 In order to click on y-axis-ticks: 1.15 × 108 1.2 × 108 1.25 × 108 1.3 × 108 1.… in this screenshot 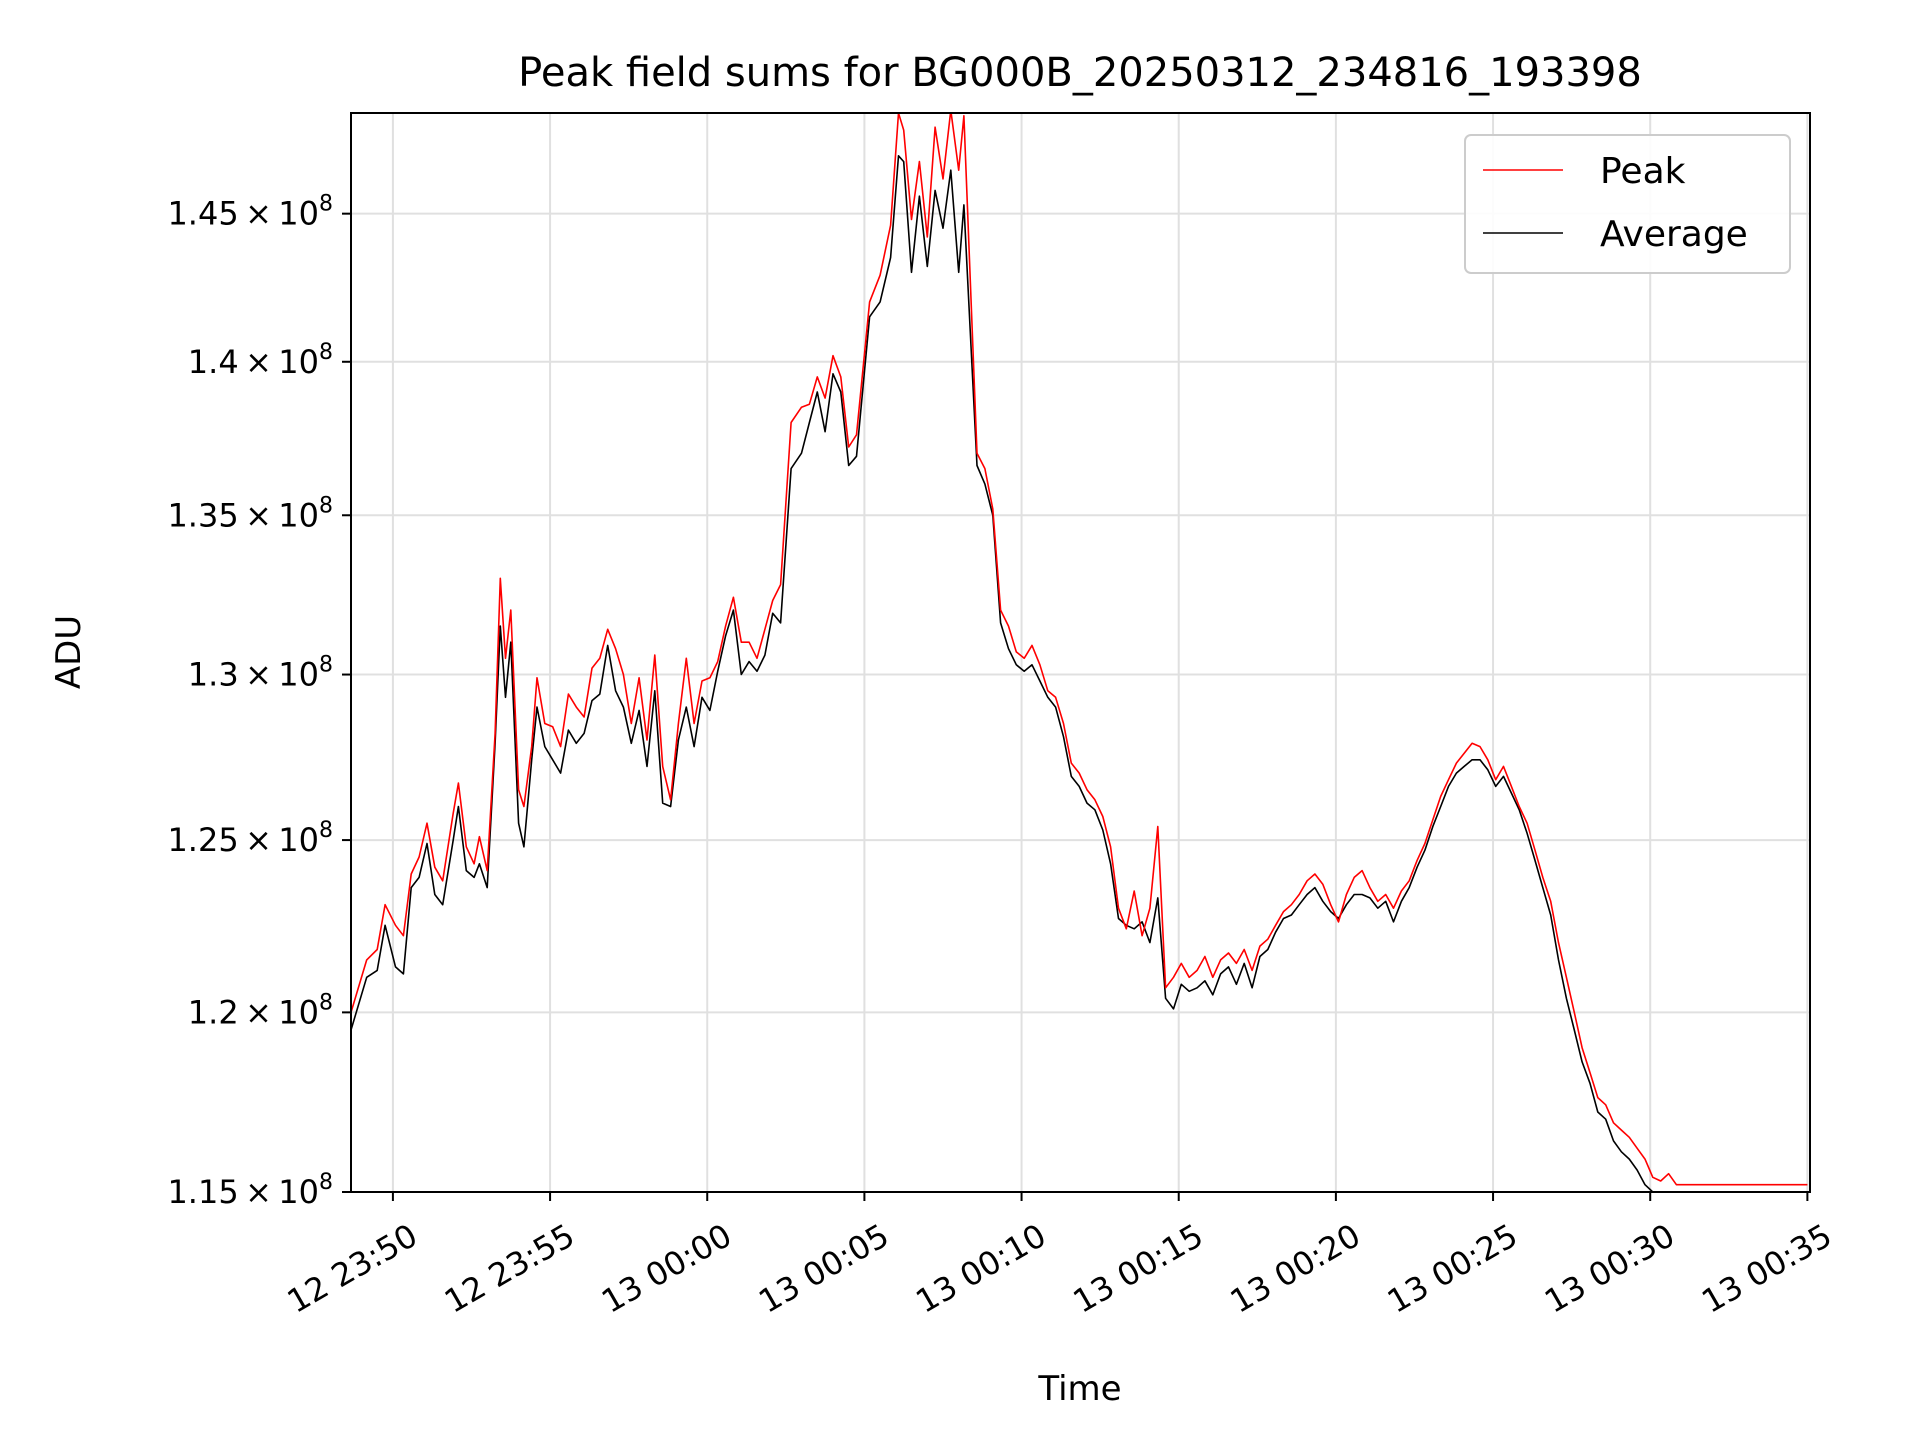, I will do `click(259, 701)`.